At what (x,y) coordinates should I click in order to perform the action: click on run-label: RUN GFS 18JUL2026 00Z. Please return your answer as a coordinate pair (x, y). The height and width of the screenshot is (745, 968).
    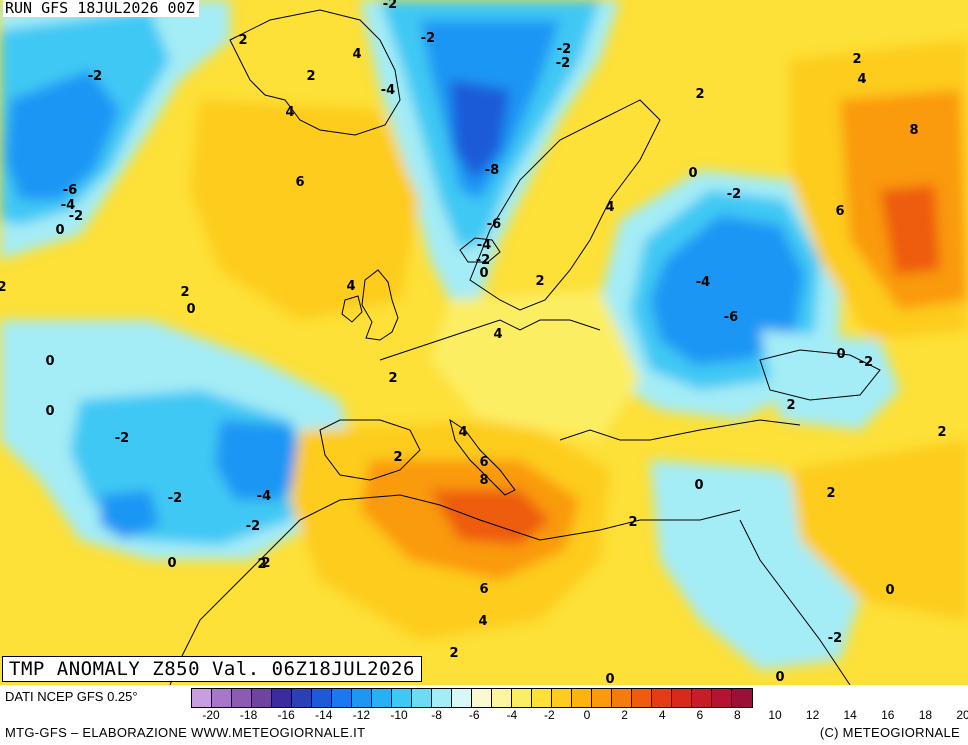
    Looking at the image, I should click on (101, 8).